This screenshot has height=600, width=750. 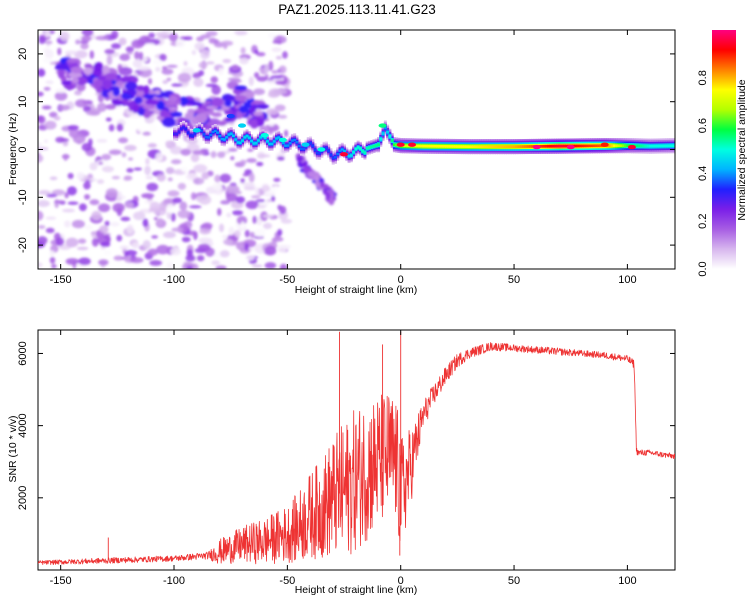 What do you see at coordinates (61, 581) in the screenshot?
I see `x-tick-label: -150` at bounding box center [61, 581].